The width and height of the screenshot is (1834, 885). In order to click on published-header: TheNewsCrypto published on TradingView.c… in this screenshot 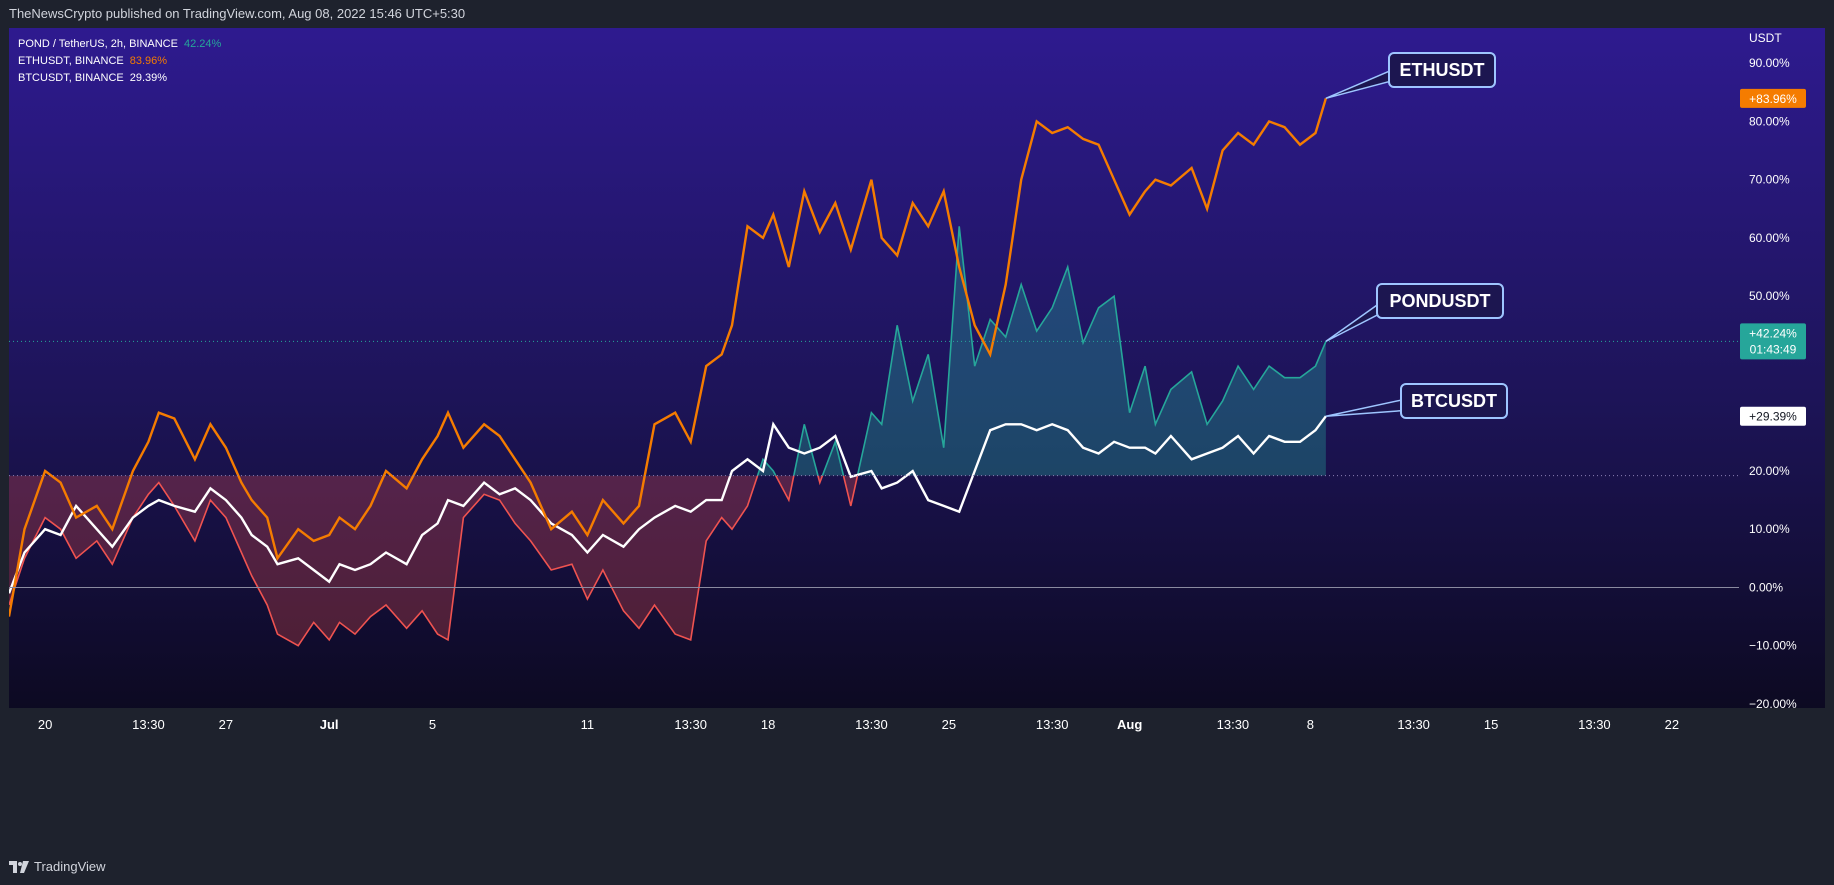, I will do `click(917, 14)`.